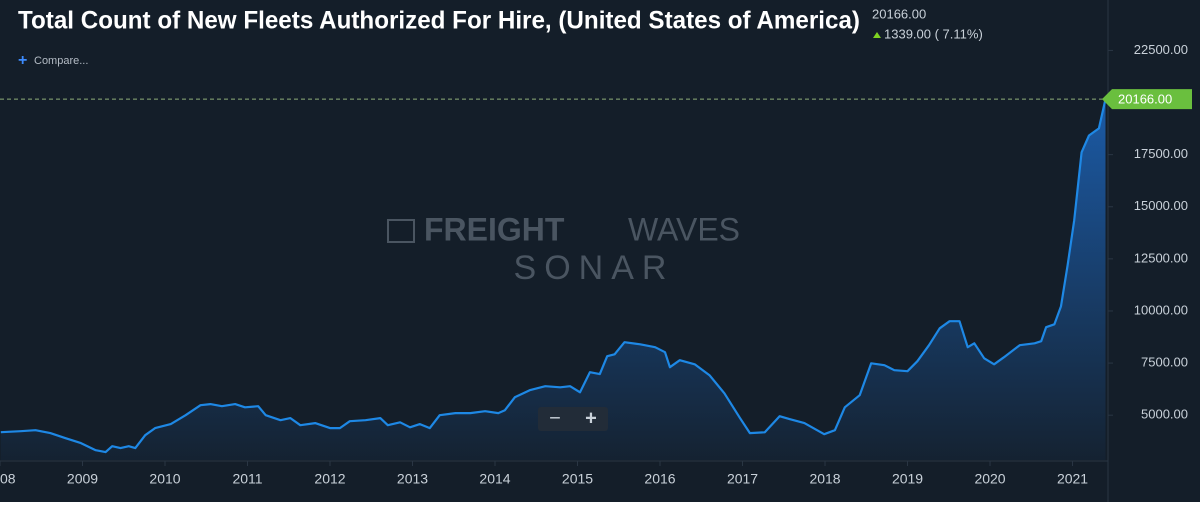  Describe the element at coordinates (22, 60) in the screenshot. I see `compare-icon: +` at that location.